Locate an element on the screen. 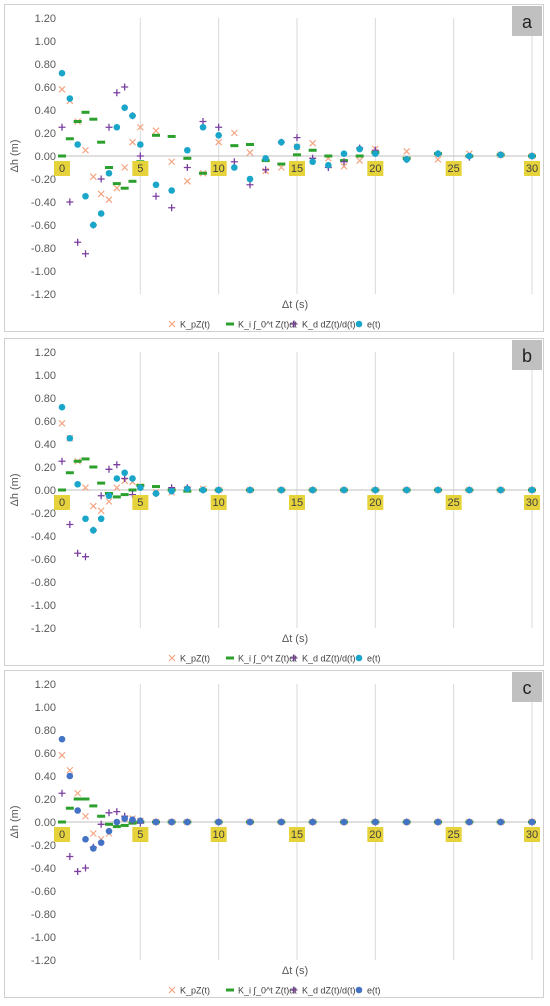 This screenshot has height=1006, width=550. legend-item: e(t) is located at coordinates (368, 325).